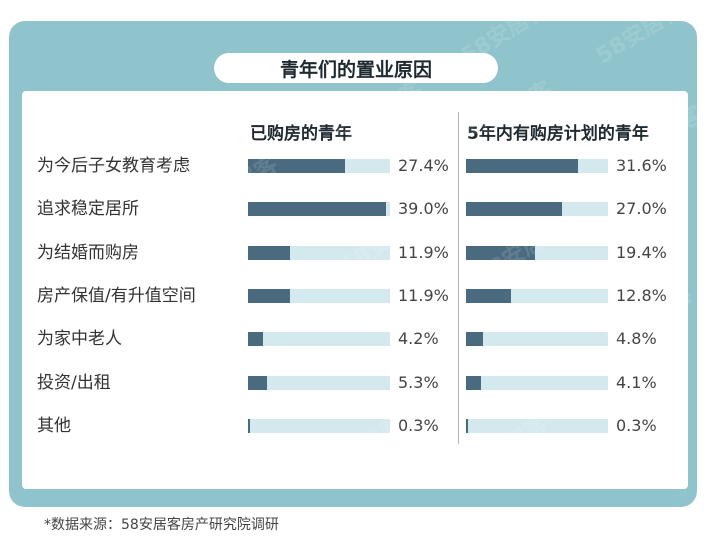 The image size is (725, 555). What do you see at coordinates (475, 339) in the screenshot?
I see `bar-s1-elderly` at bounding box center [475, 339].